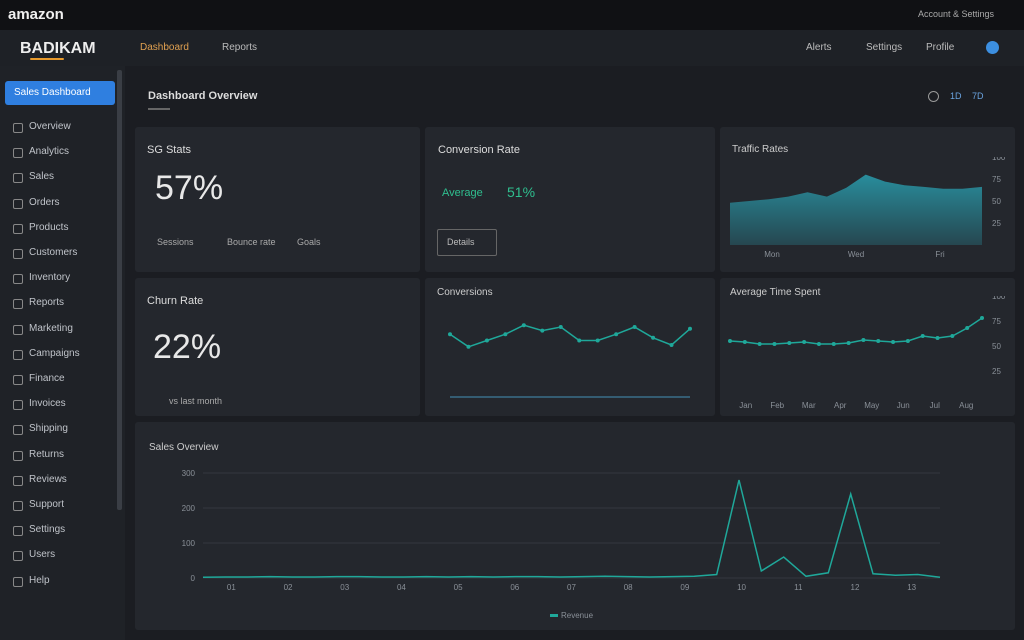 This screenshot has width=1024, height=640. Describe the element at coordinates (996, 179) in the screenshot. I see `y-tick-label: 75` at that location.